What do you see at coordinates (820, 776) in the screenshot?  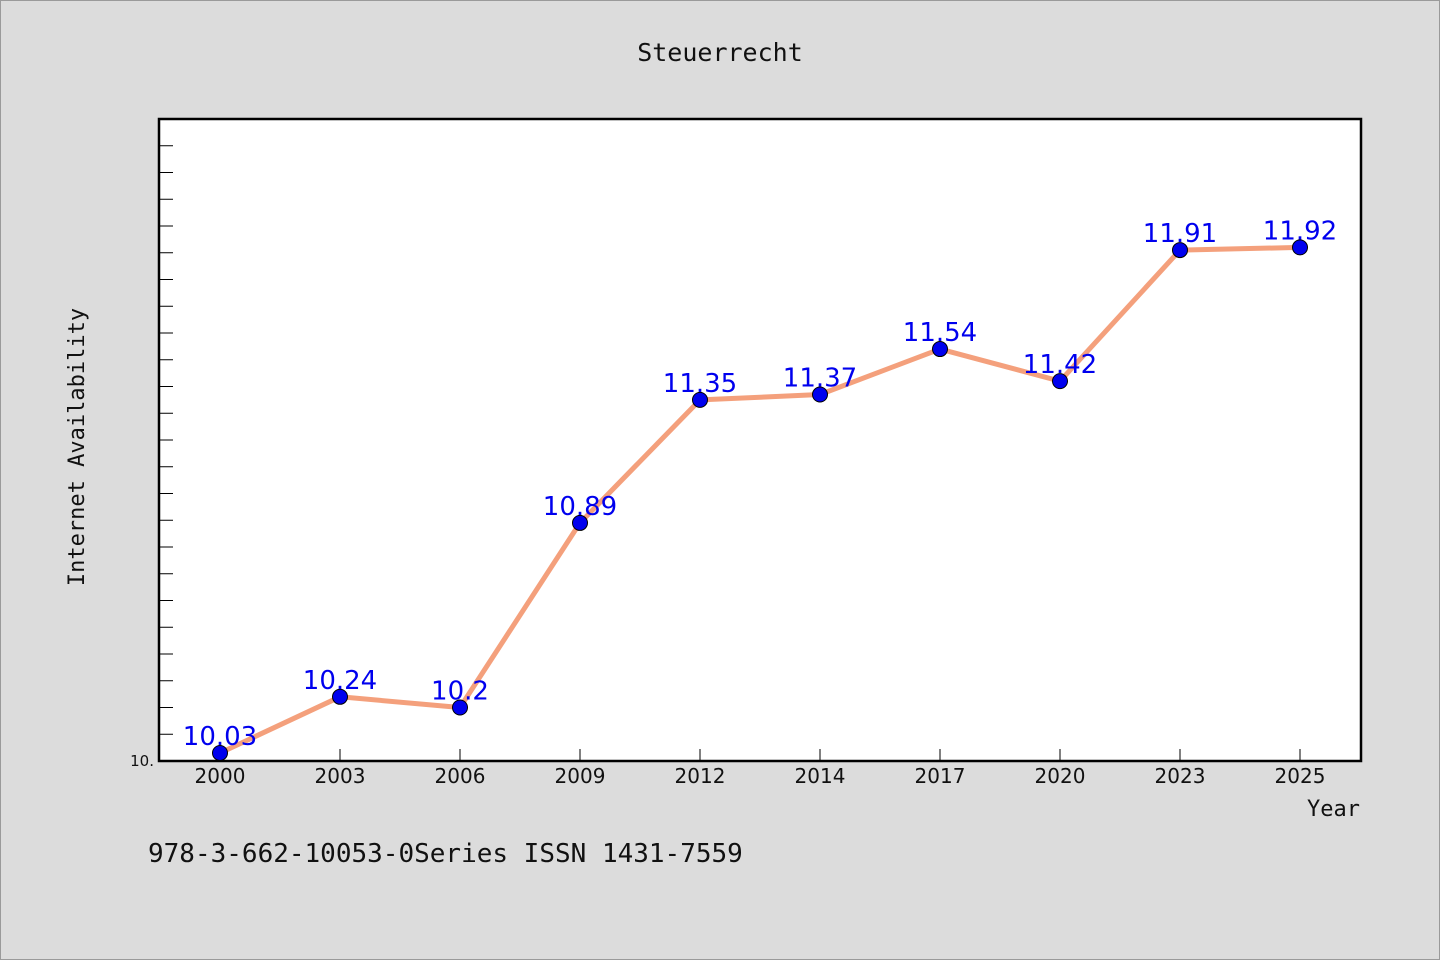 I see `x-tick-label: 2014` at bounding box center [820, 776].